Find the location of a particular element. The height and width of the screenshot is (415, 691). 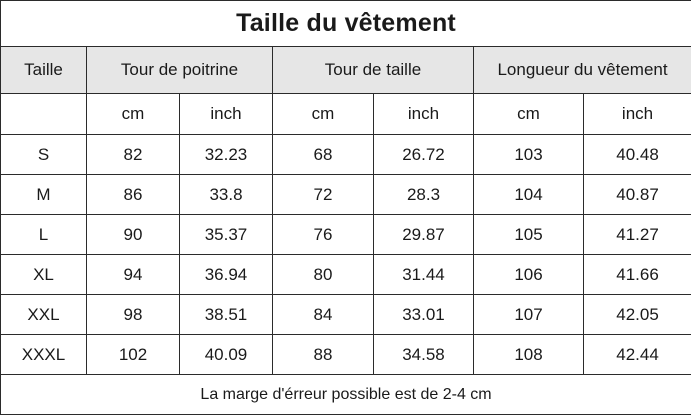

value-cell: 82 is located at coordinates (133, 155).